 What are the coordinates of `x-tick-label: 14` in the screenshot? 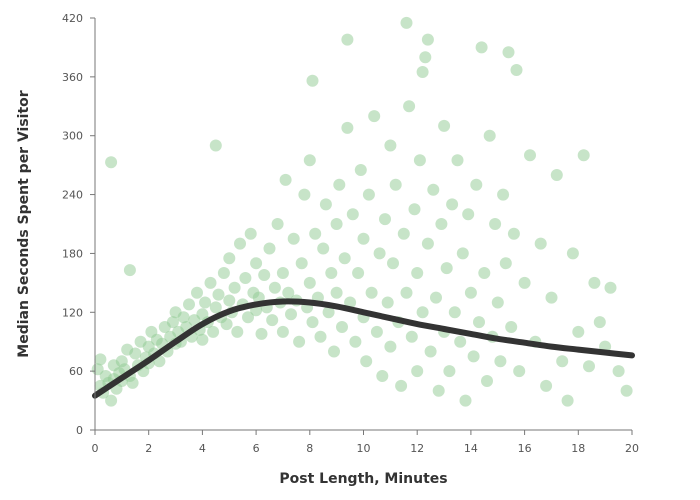 It's located at (471, 448).